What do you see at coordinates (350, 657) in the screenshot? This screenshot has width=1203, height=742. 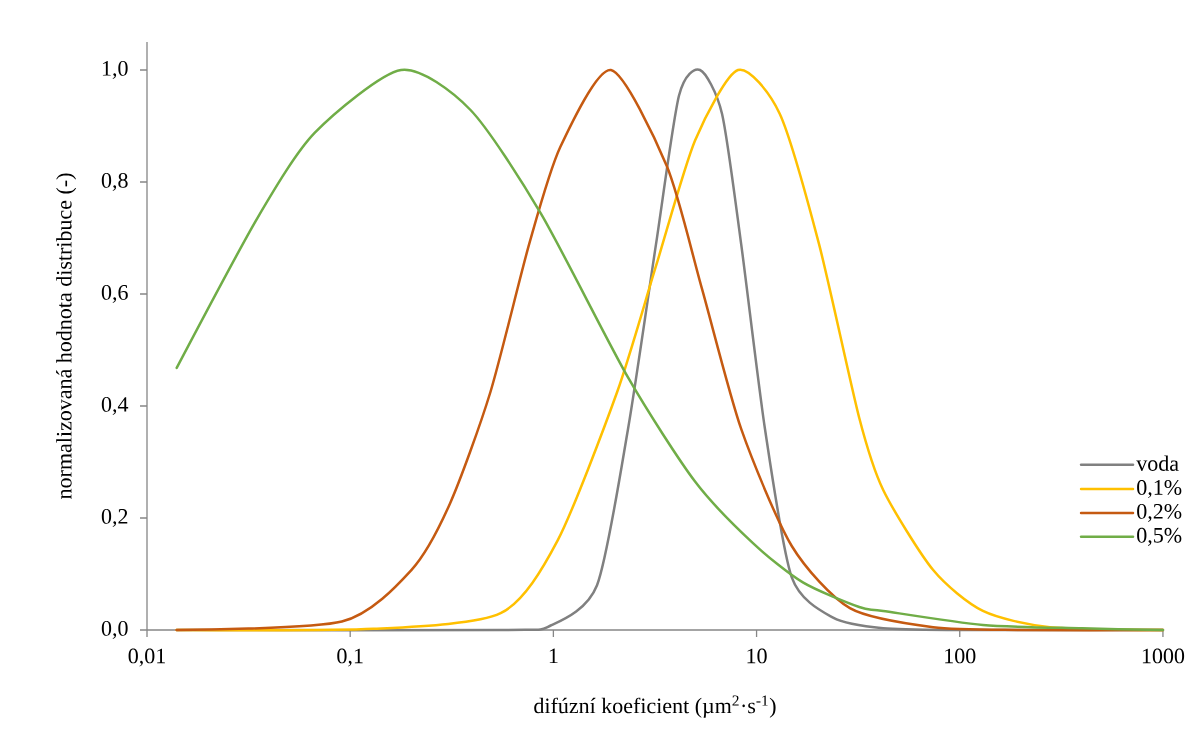 I see `x-tick-label: 0,1` at bounding box center [350, 657].